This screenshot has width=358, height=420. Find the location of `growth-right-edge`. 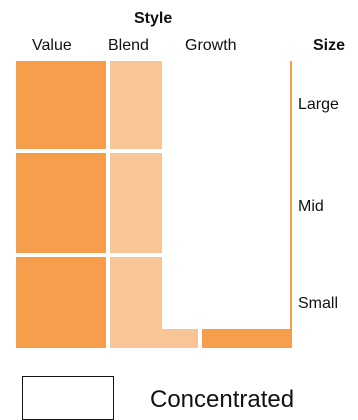

growth-right-edge is located at coordinates (291, 204).